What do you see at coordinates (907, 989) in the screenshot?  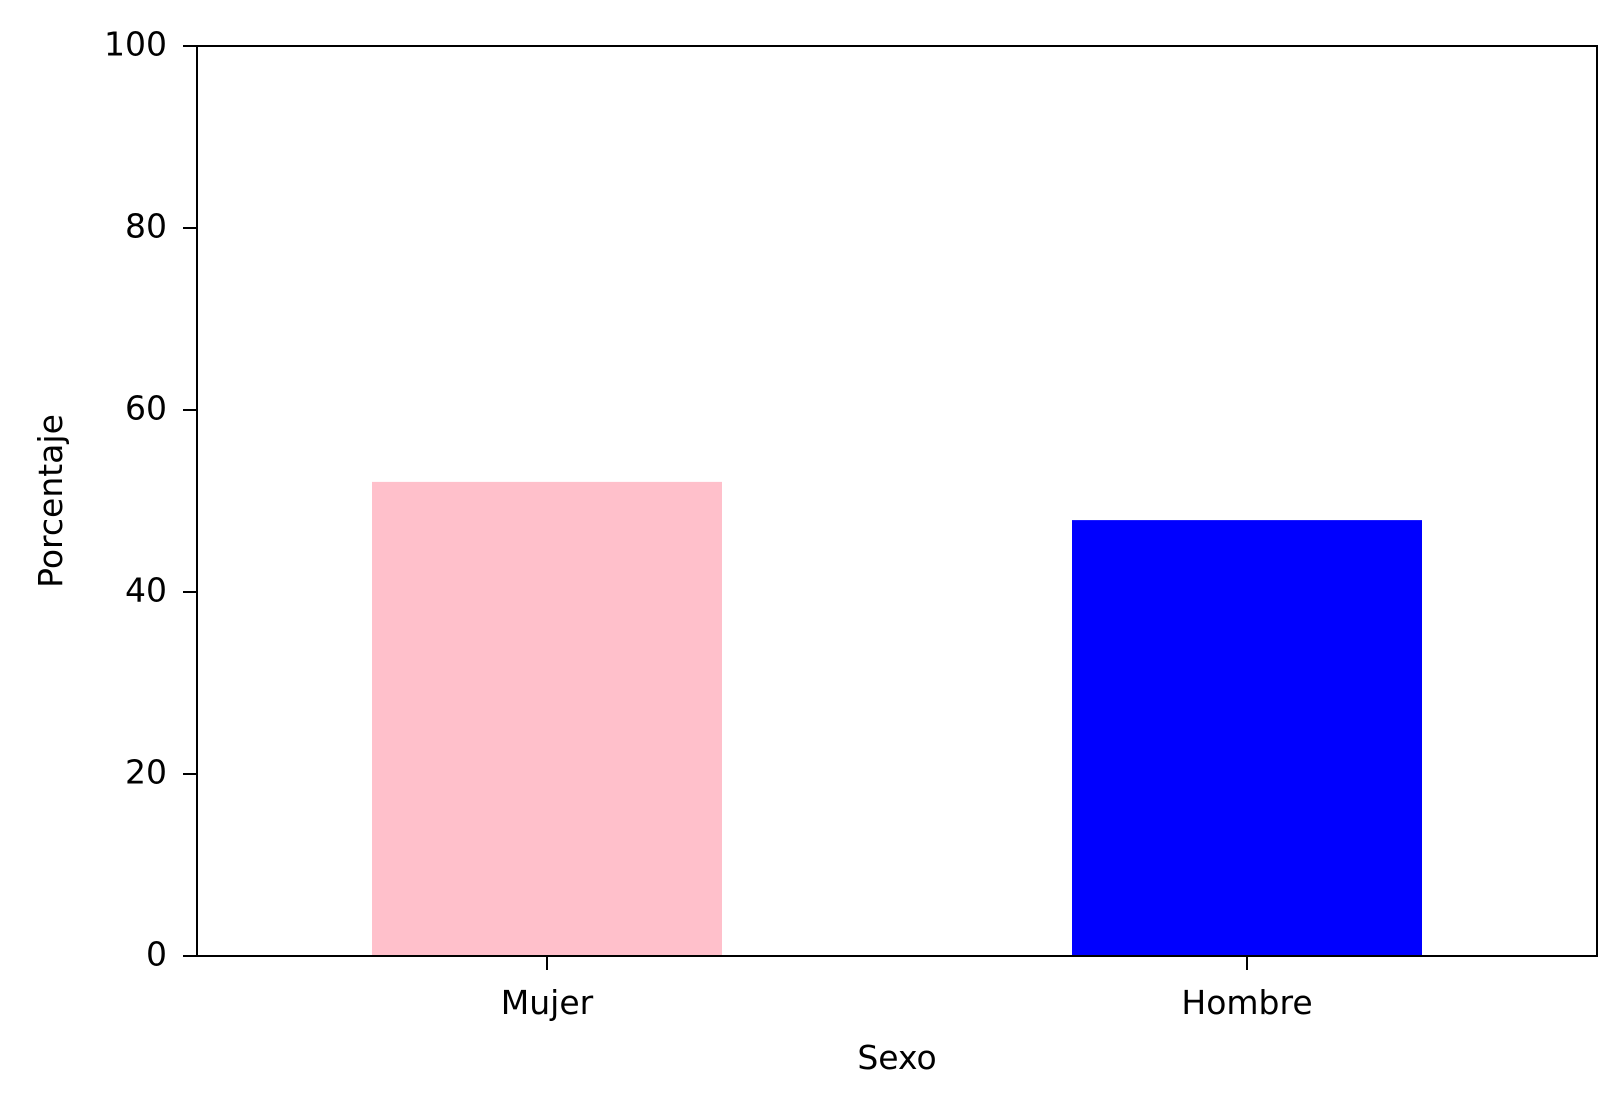 I see `x-axis: Mujer Hombre` at bounding box center [907, 989].